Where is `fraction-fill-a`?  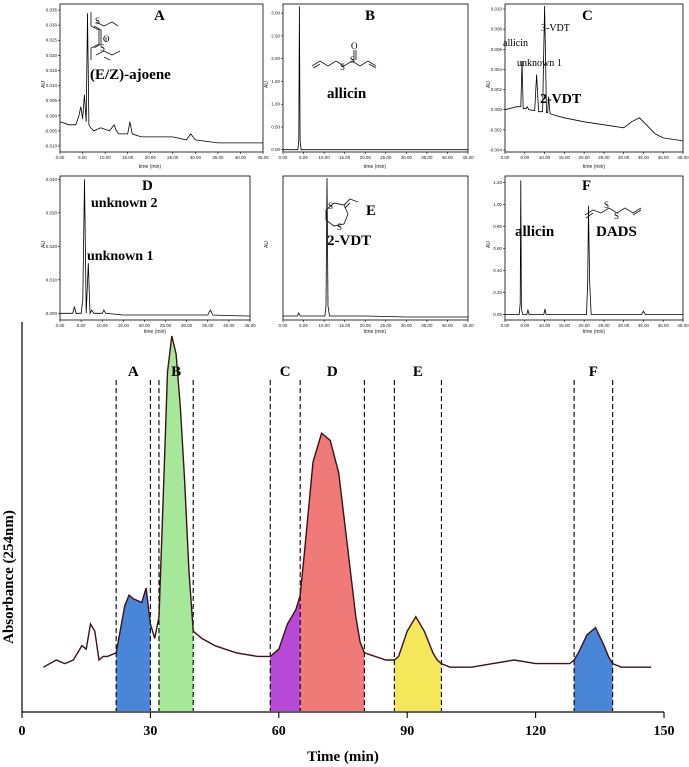 fraction-fill-a is located at coordinates (133, 649).